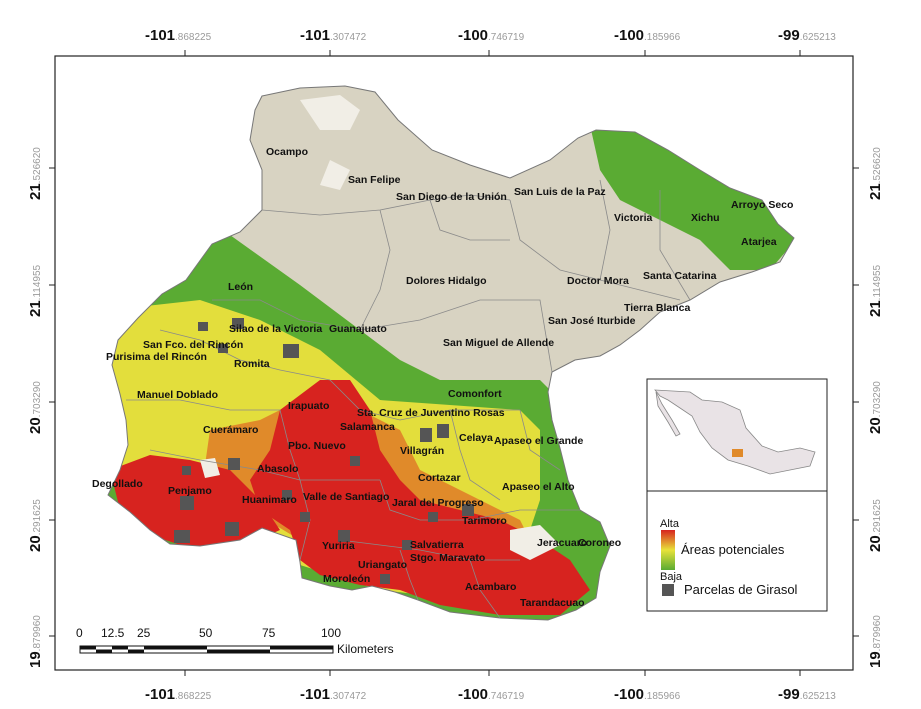 This screenshot has width=921, height=709. Describe the element at coordinates (633, 218) in the screenshot. I see `label-victoria: Victoria` at that location.